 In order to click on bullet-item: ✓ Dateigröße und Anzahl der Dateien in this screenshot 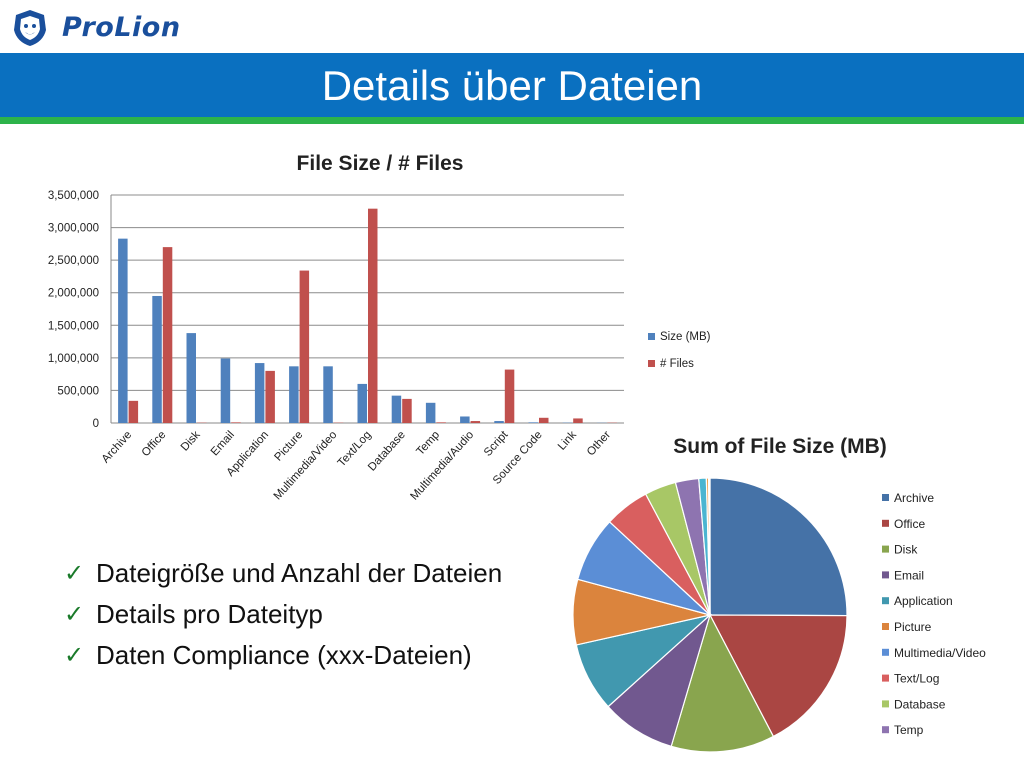, I will do `click(283, 576)`.